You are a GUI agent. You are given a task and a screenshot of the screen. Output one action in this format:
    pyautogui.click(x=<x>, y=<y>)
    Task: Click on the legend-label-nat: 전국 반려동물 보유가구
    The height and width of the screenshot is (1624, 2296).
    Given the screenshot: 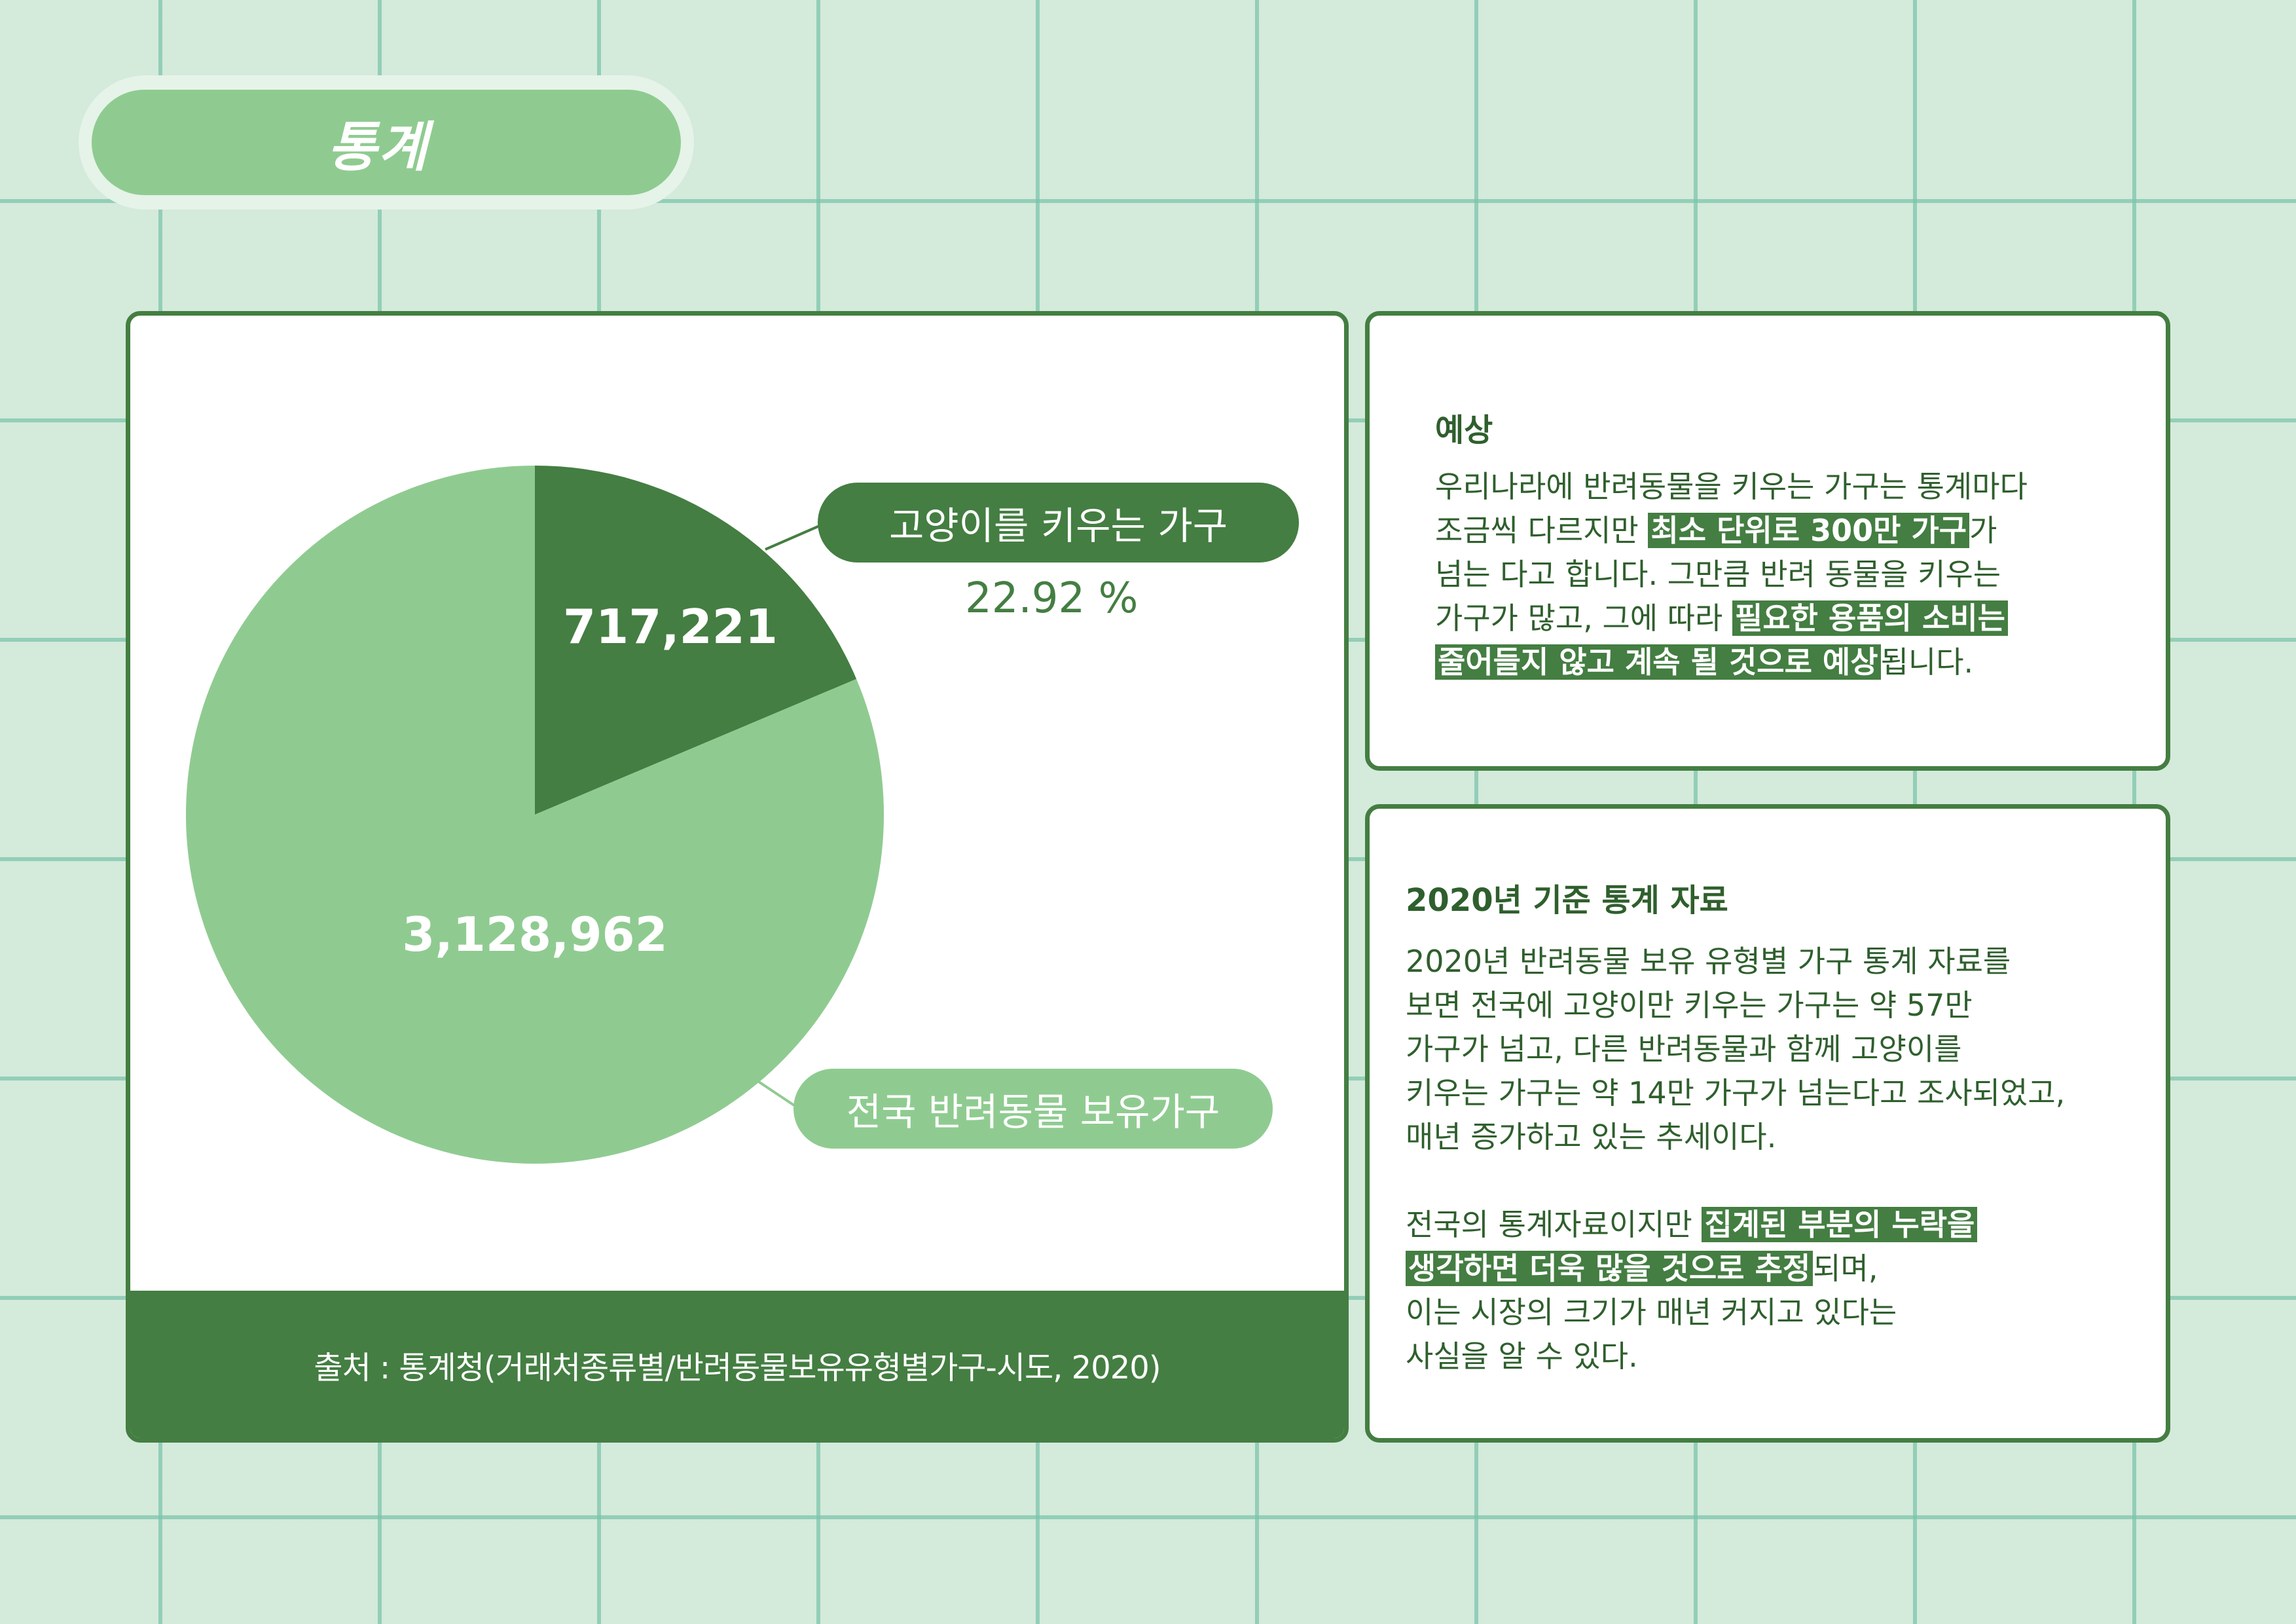 What is the action you would take?
    pyautogui.click(x=1033, y=1112)
    